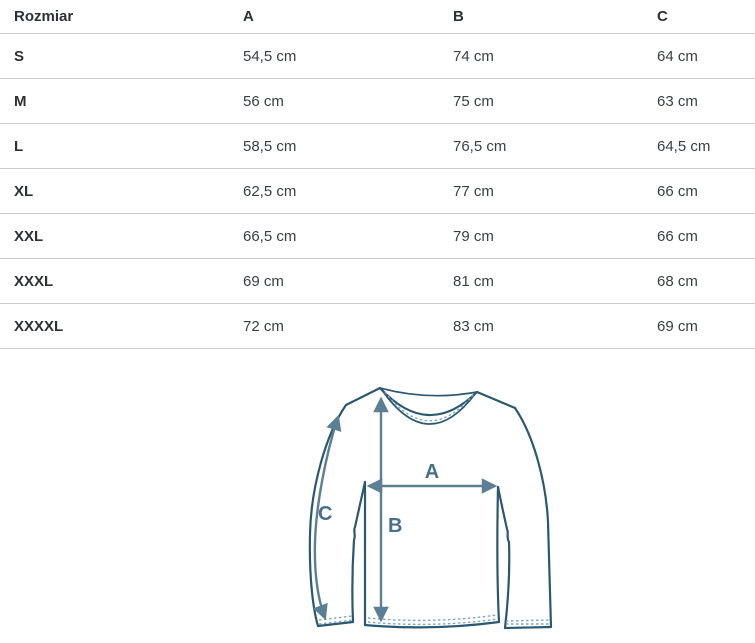  I want to click on size-label: L, so click(114, 146).